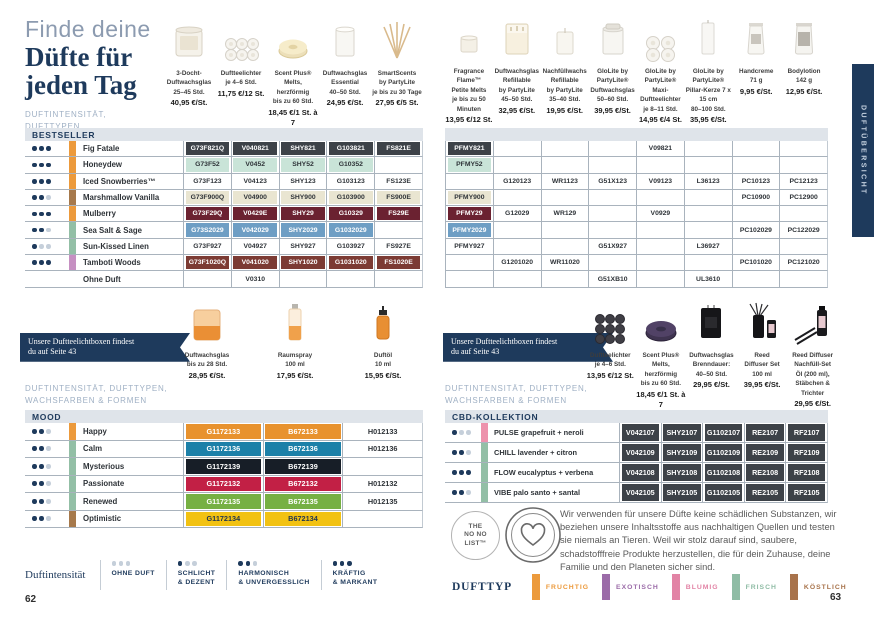 The image size is (874, 620). I want to click on product-code-cell: G1031020, so click(350, 263).